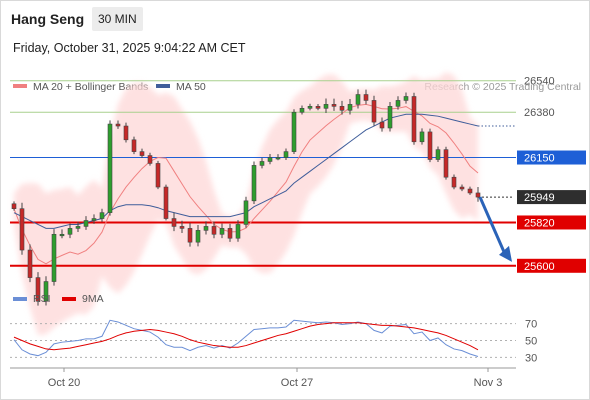  What do you see at coordinates (20, 299) in the screenshot?
I see `rsi-legend-swatch` at bounding box center [20, 299].